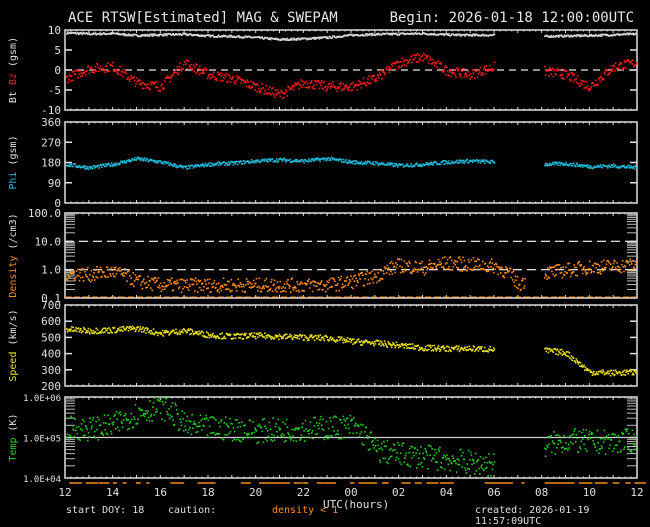 Image resolution: width=650 pixels, height=527 pixels. I want to click on y-tick-label: 500, so click(51, 337).